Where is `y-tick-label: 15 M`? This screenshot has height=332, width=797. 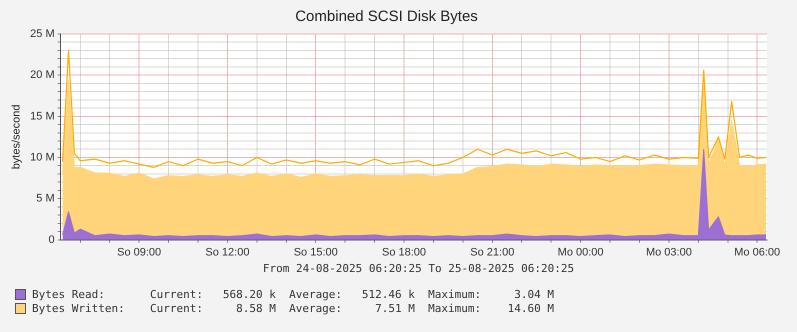 y-tick-label: 15 M is located at coordinates (42, 116).